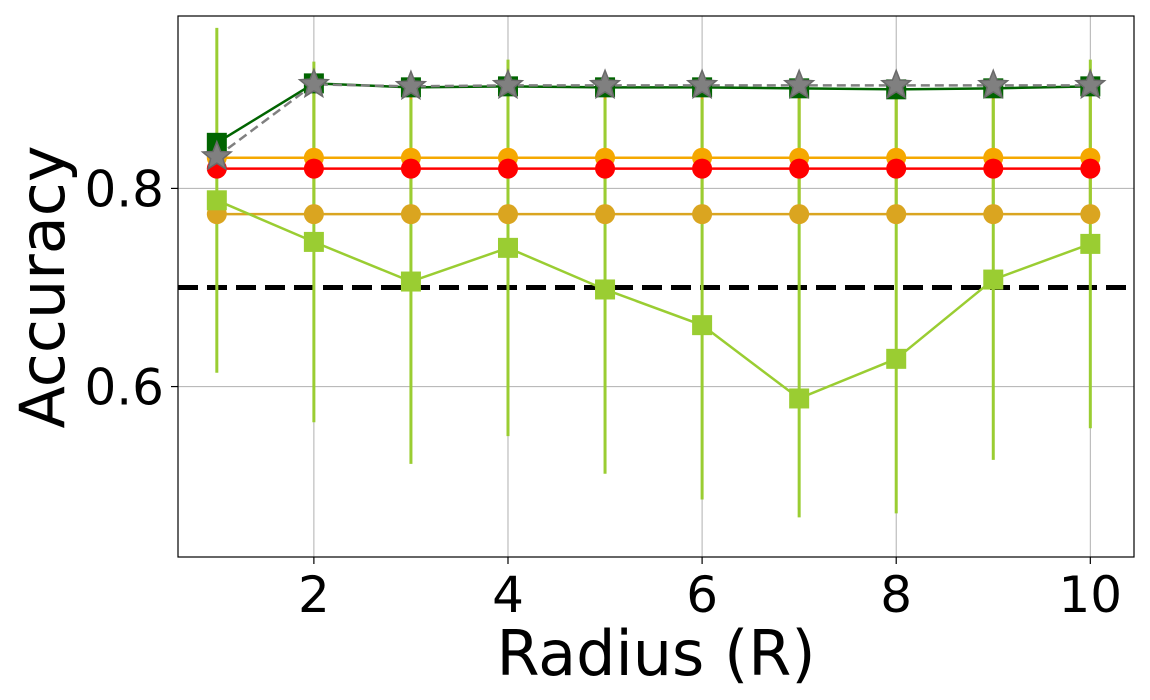 The width and height of the screenshot is (1150, 700). Describe the element at coordinates (508, 595) in the screenshot. I see `x-tick-label: 4` at that location.